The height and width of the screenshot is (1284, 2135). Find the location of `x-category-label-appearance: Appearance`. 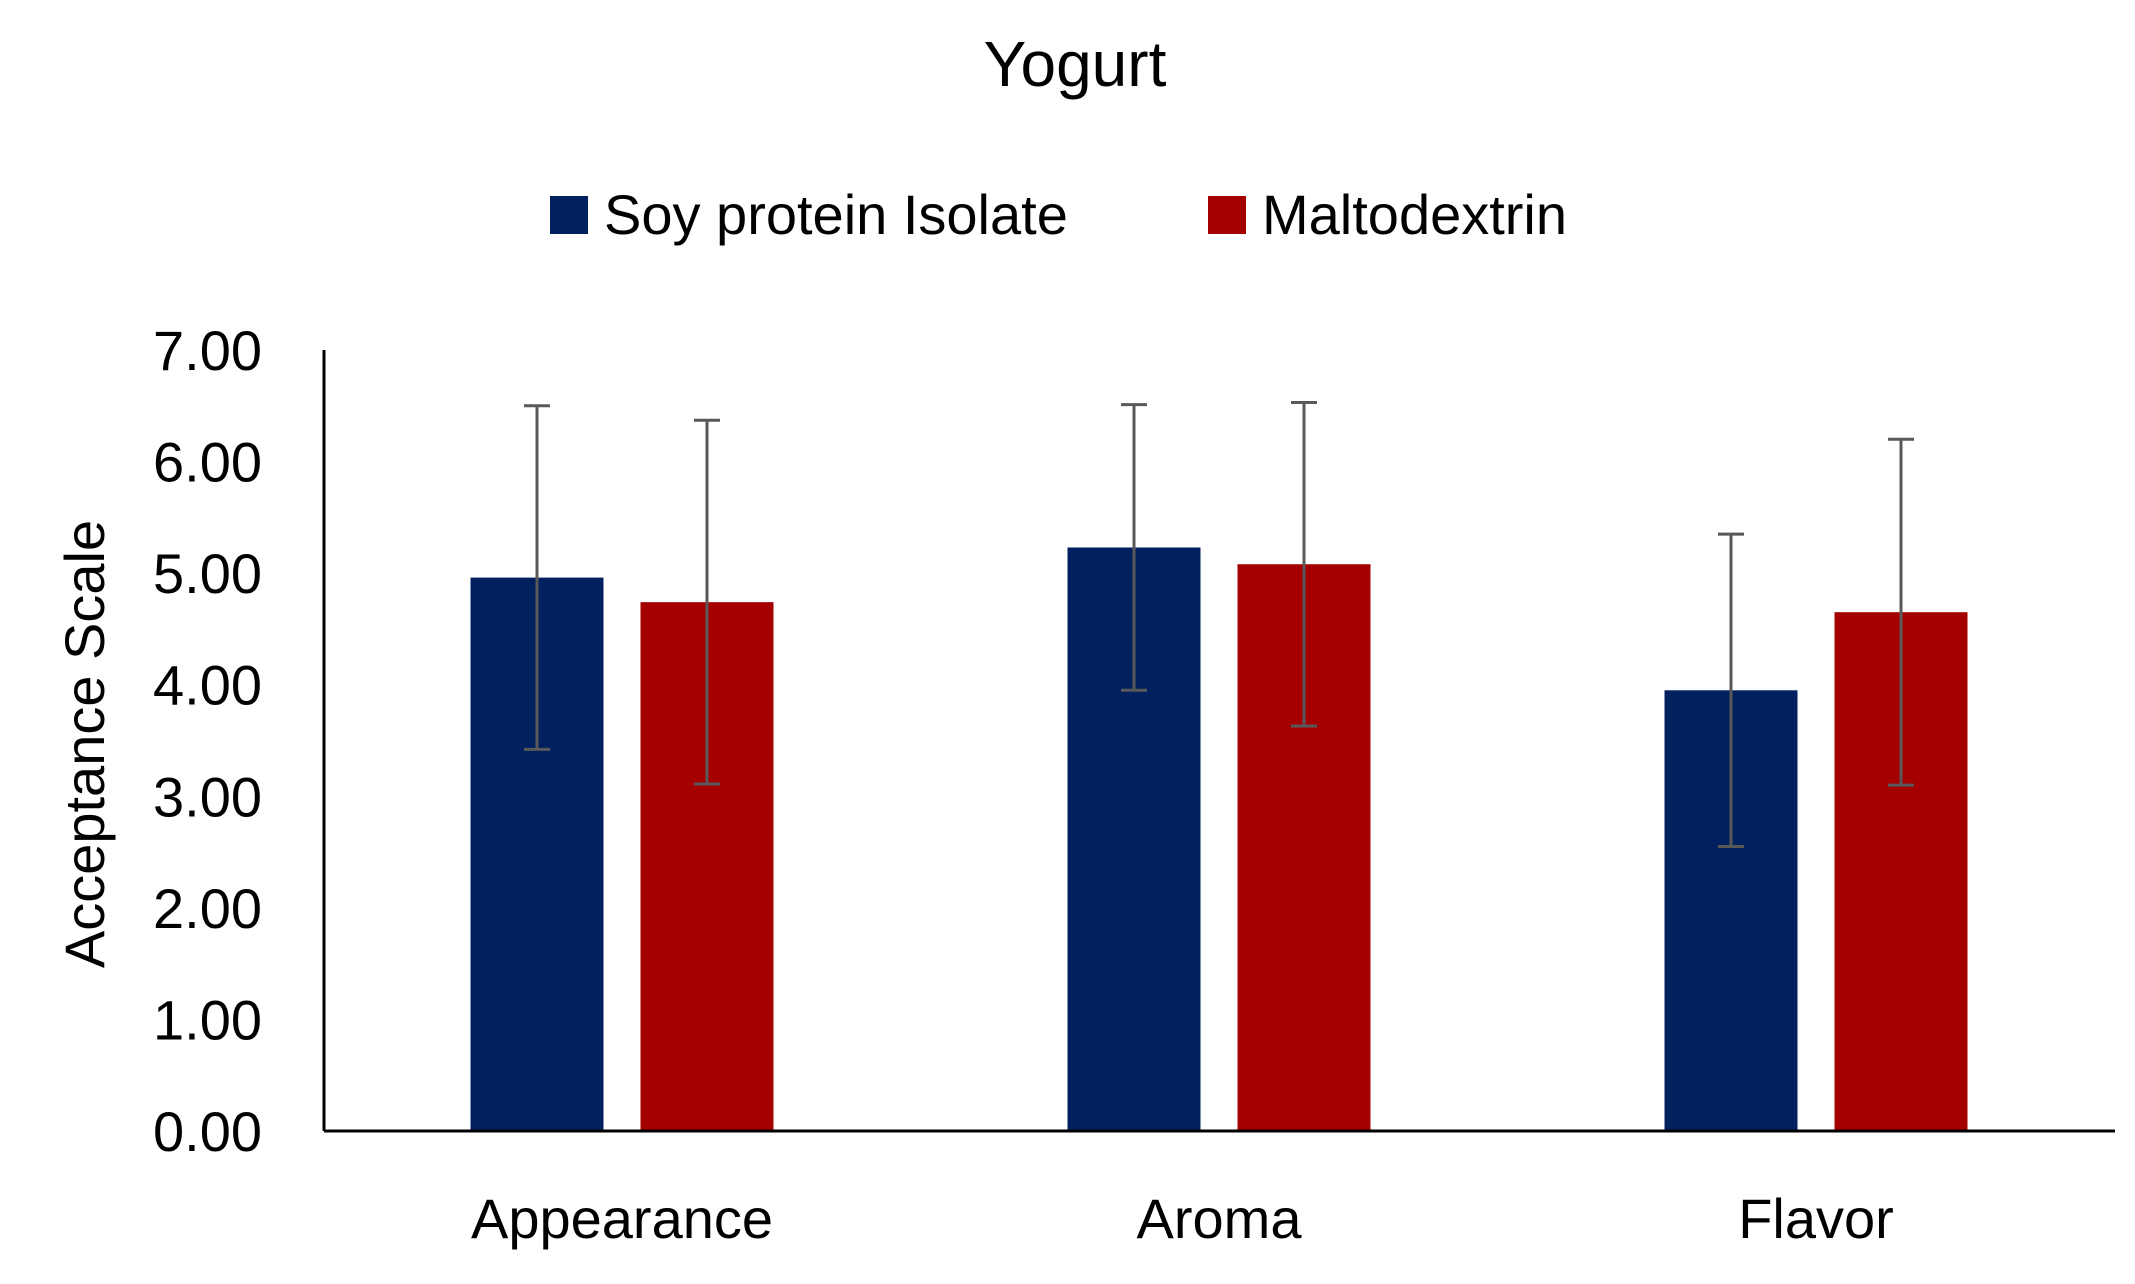

x-category-label-appearance: Appearance is located at coordinates (622, 1218).